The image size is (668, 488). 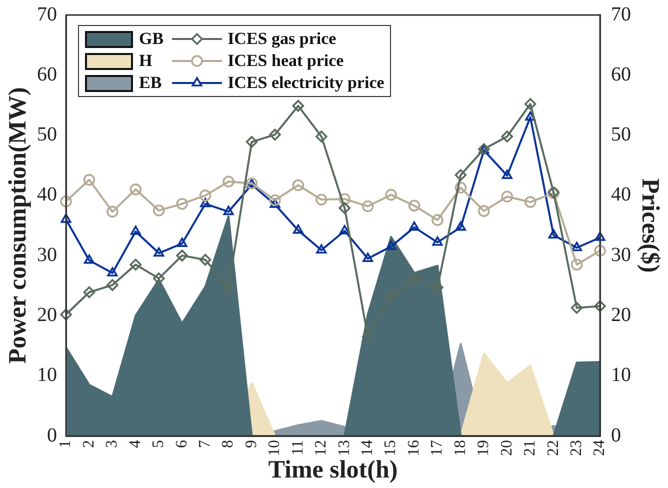 What do you see at coordinates (286, 61) in the screenshot?
I see `legend-label: ICES heat price` at bounding box center [286, 61].